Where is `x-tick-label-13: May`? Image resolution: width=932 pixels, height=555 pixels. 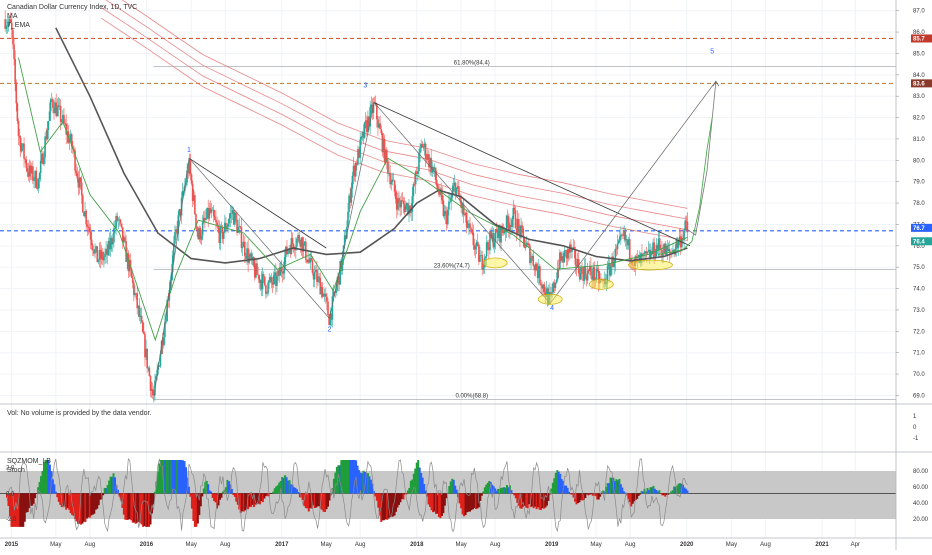
x-tick-label-13: May is located at coordinates (595, 545).